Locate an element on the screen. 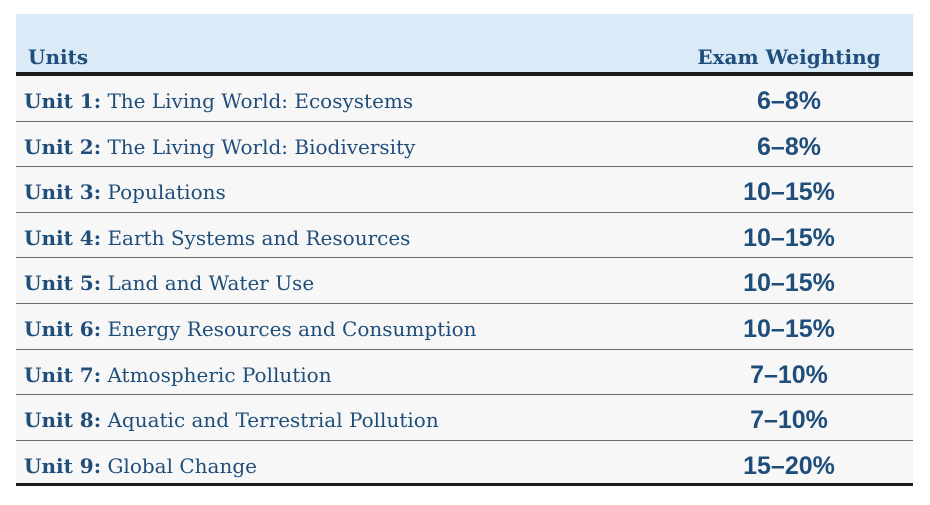 This screenshot has height=505, width=930. unit-number: Unit 4: is located at coordinates (63, 237).